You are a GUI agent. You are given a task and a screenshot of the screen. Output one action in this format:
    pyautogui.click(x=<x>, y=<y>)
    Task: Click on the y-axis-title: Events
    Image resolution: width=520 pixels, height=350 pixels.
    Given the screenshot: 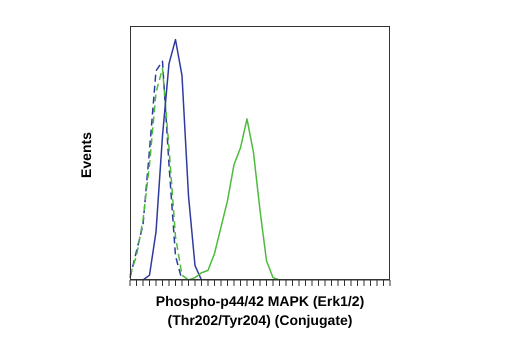 What is the action you would take?
    pyautogui.click(x=86, y=155)
    